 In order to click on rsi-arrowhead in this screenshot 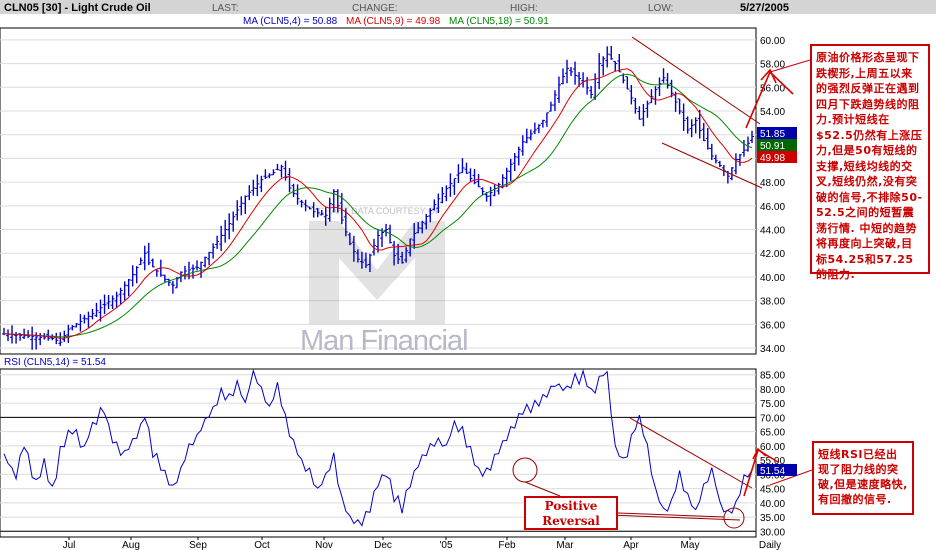, I will do `click(759, 453)`.